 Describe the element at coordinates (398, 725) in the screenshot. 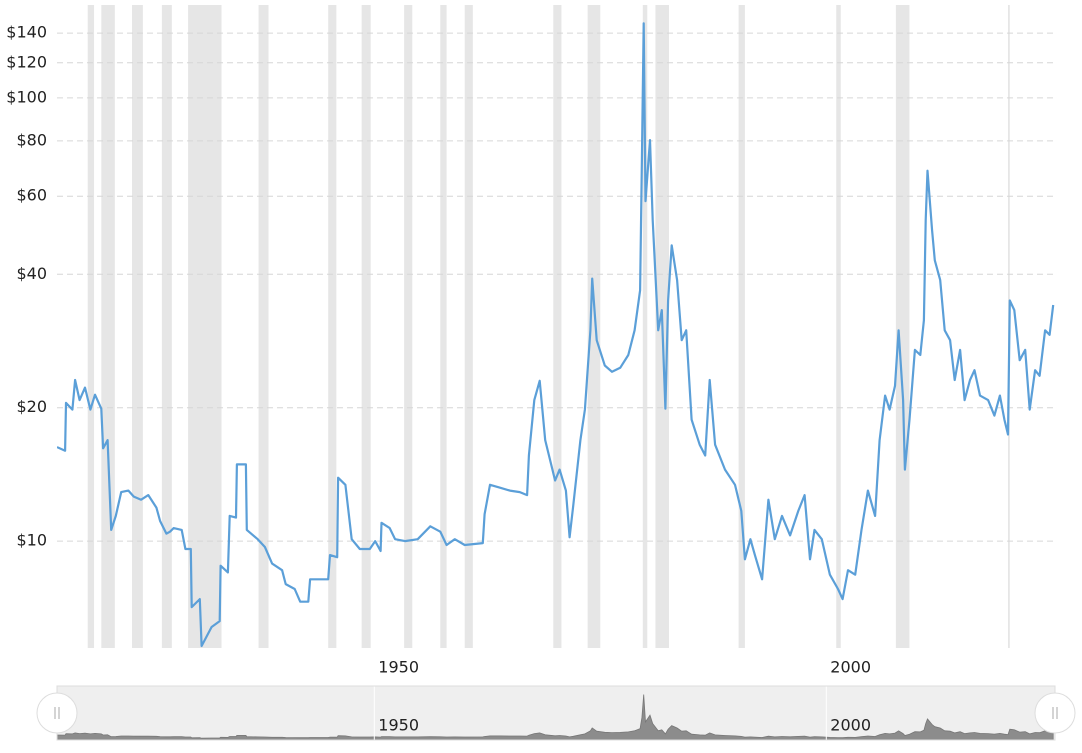

I see `navigator-tick-label: 1950` at that location.